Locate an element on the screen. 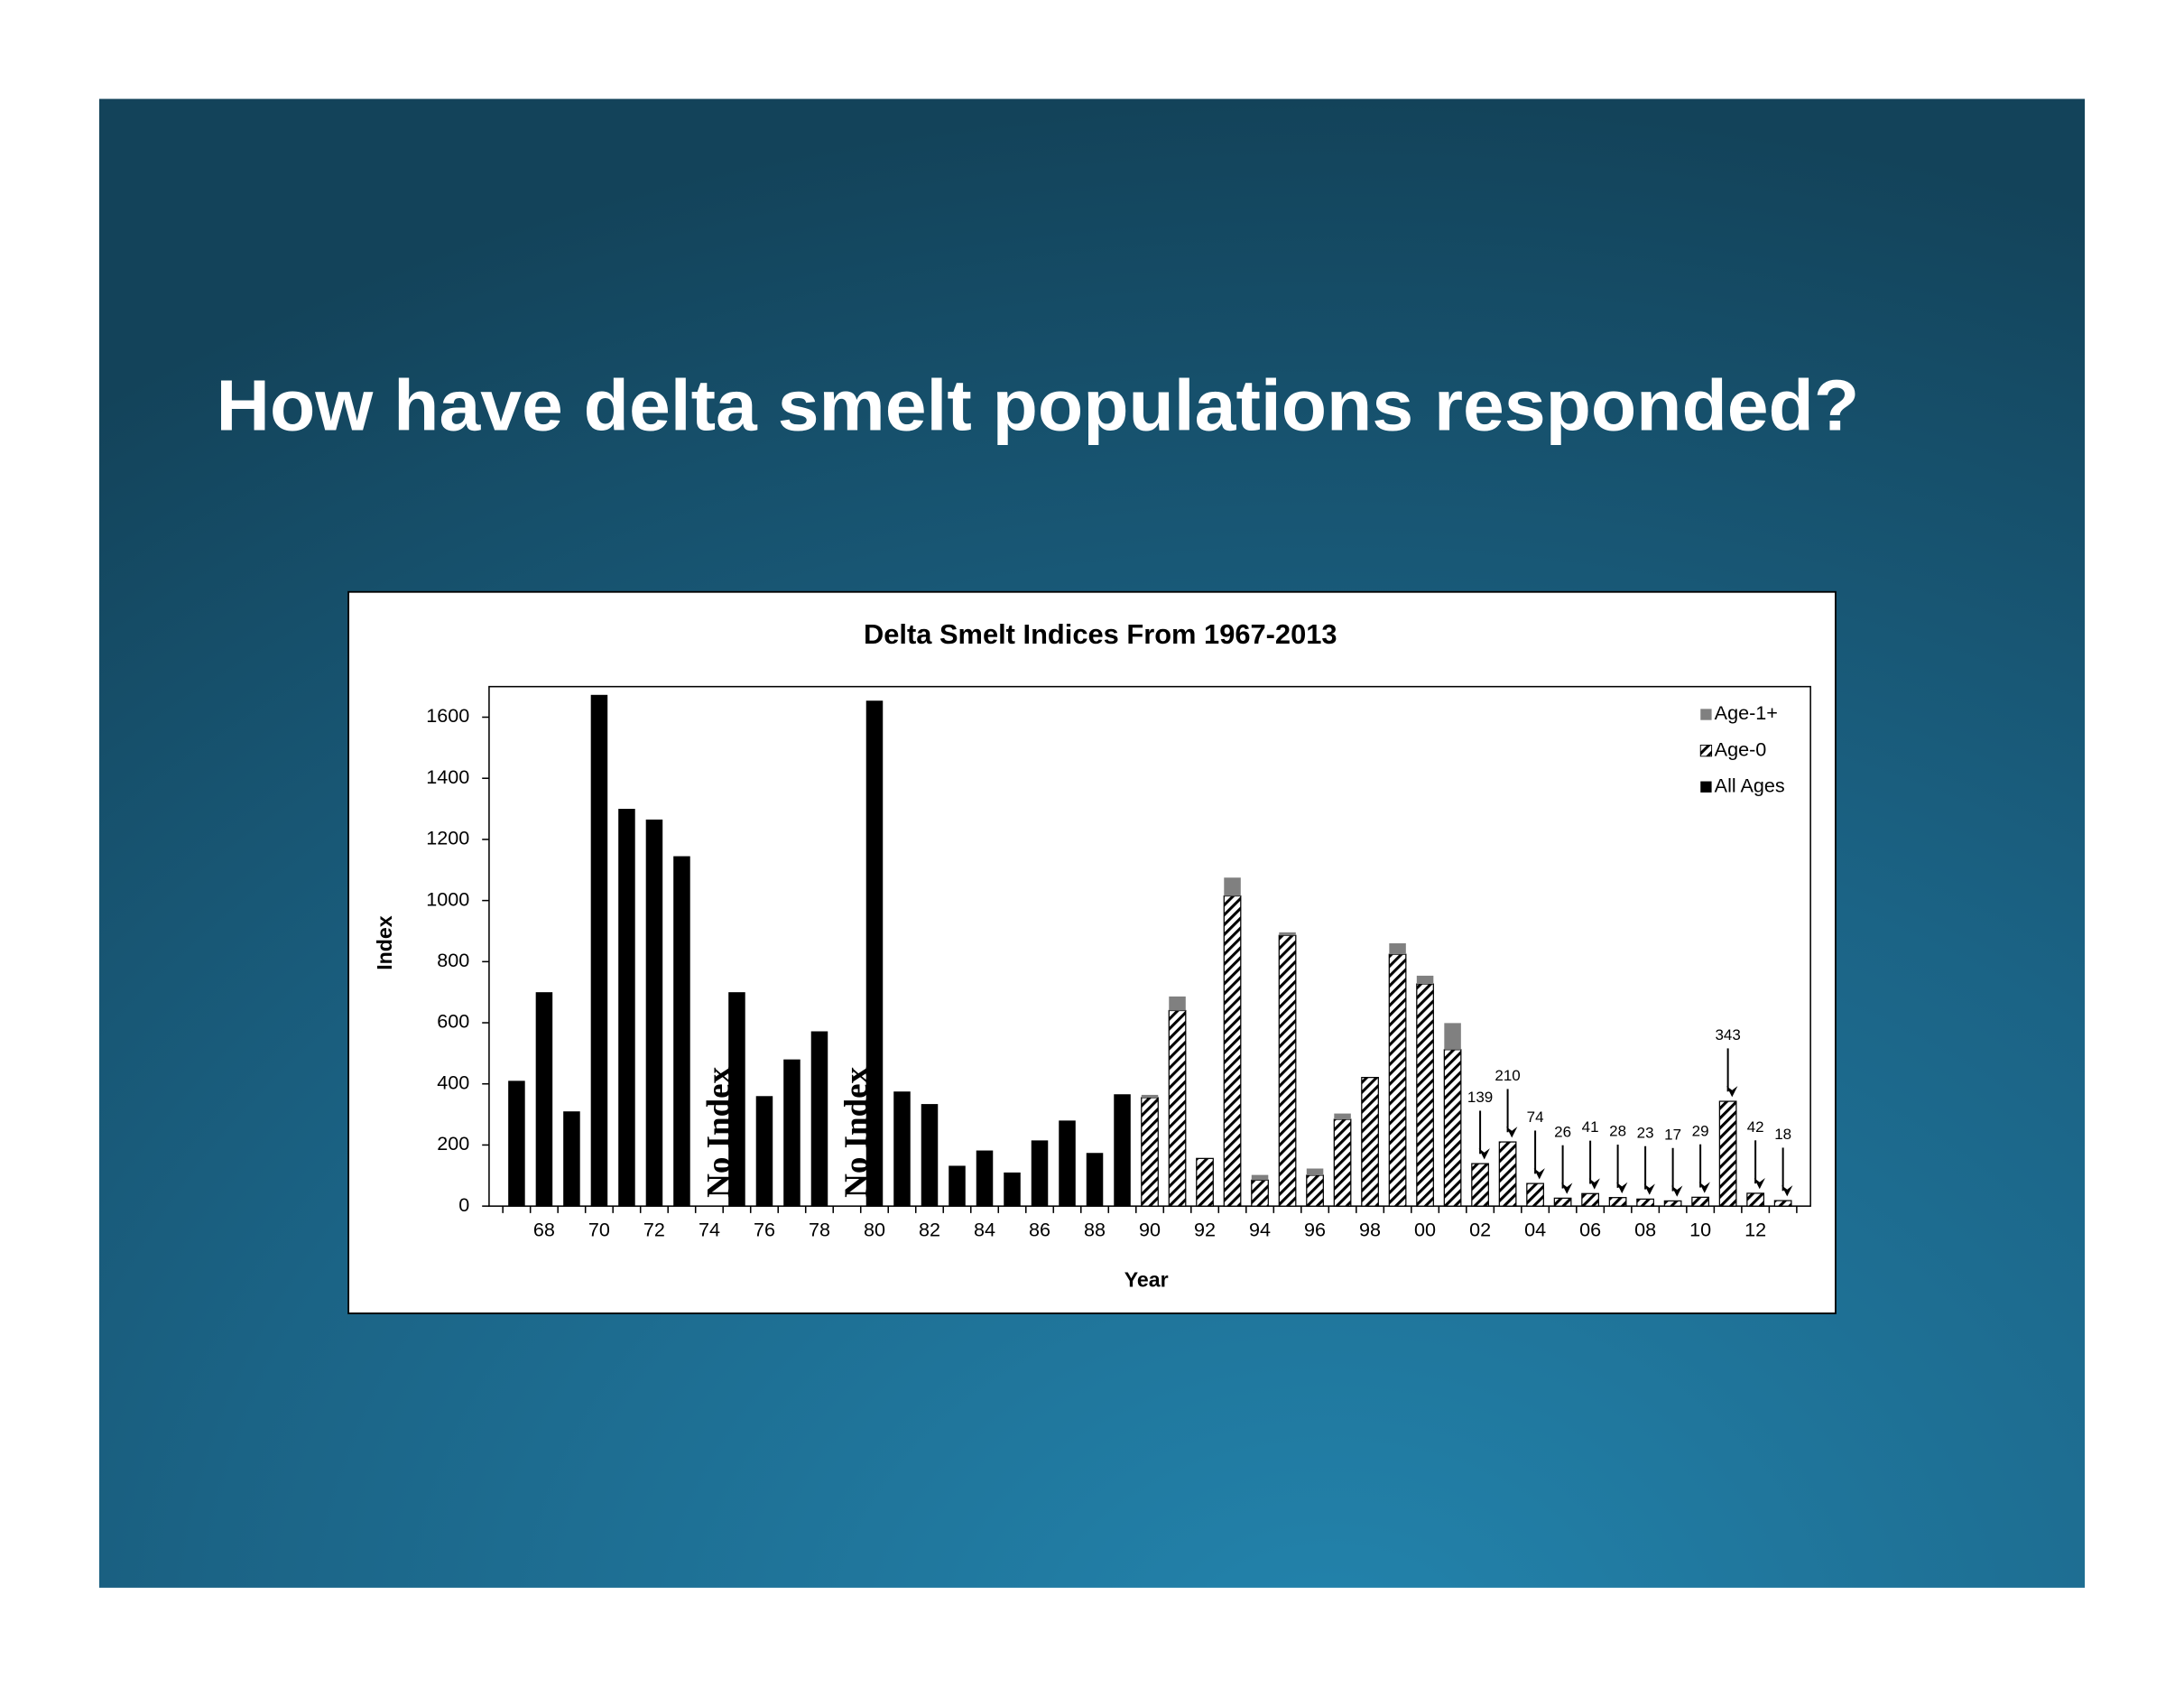 The image size is (2184, 1688). x-axis-label: Year is located at coordinates (1146, 1280).